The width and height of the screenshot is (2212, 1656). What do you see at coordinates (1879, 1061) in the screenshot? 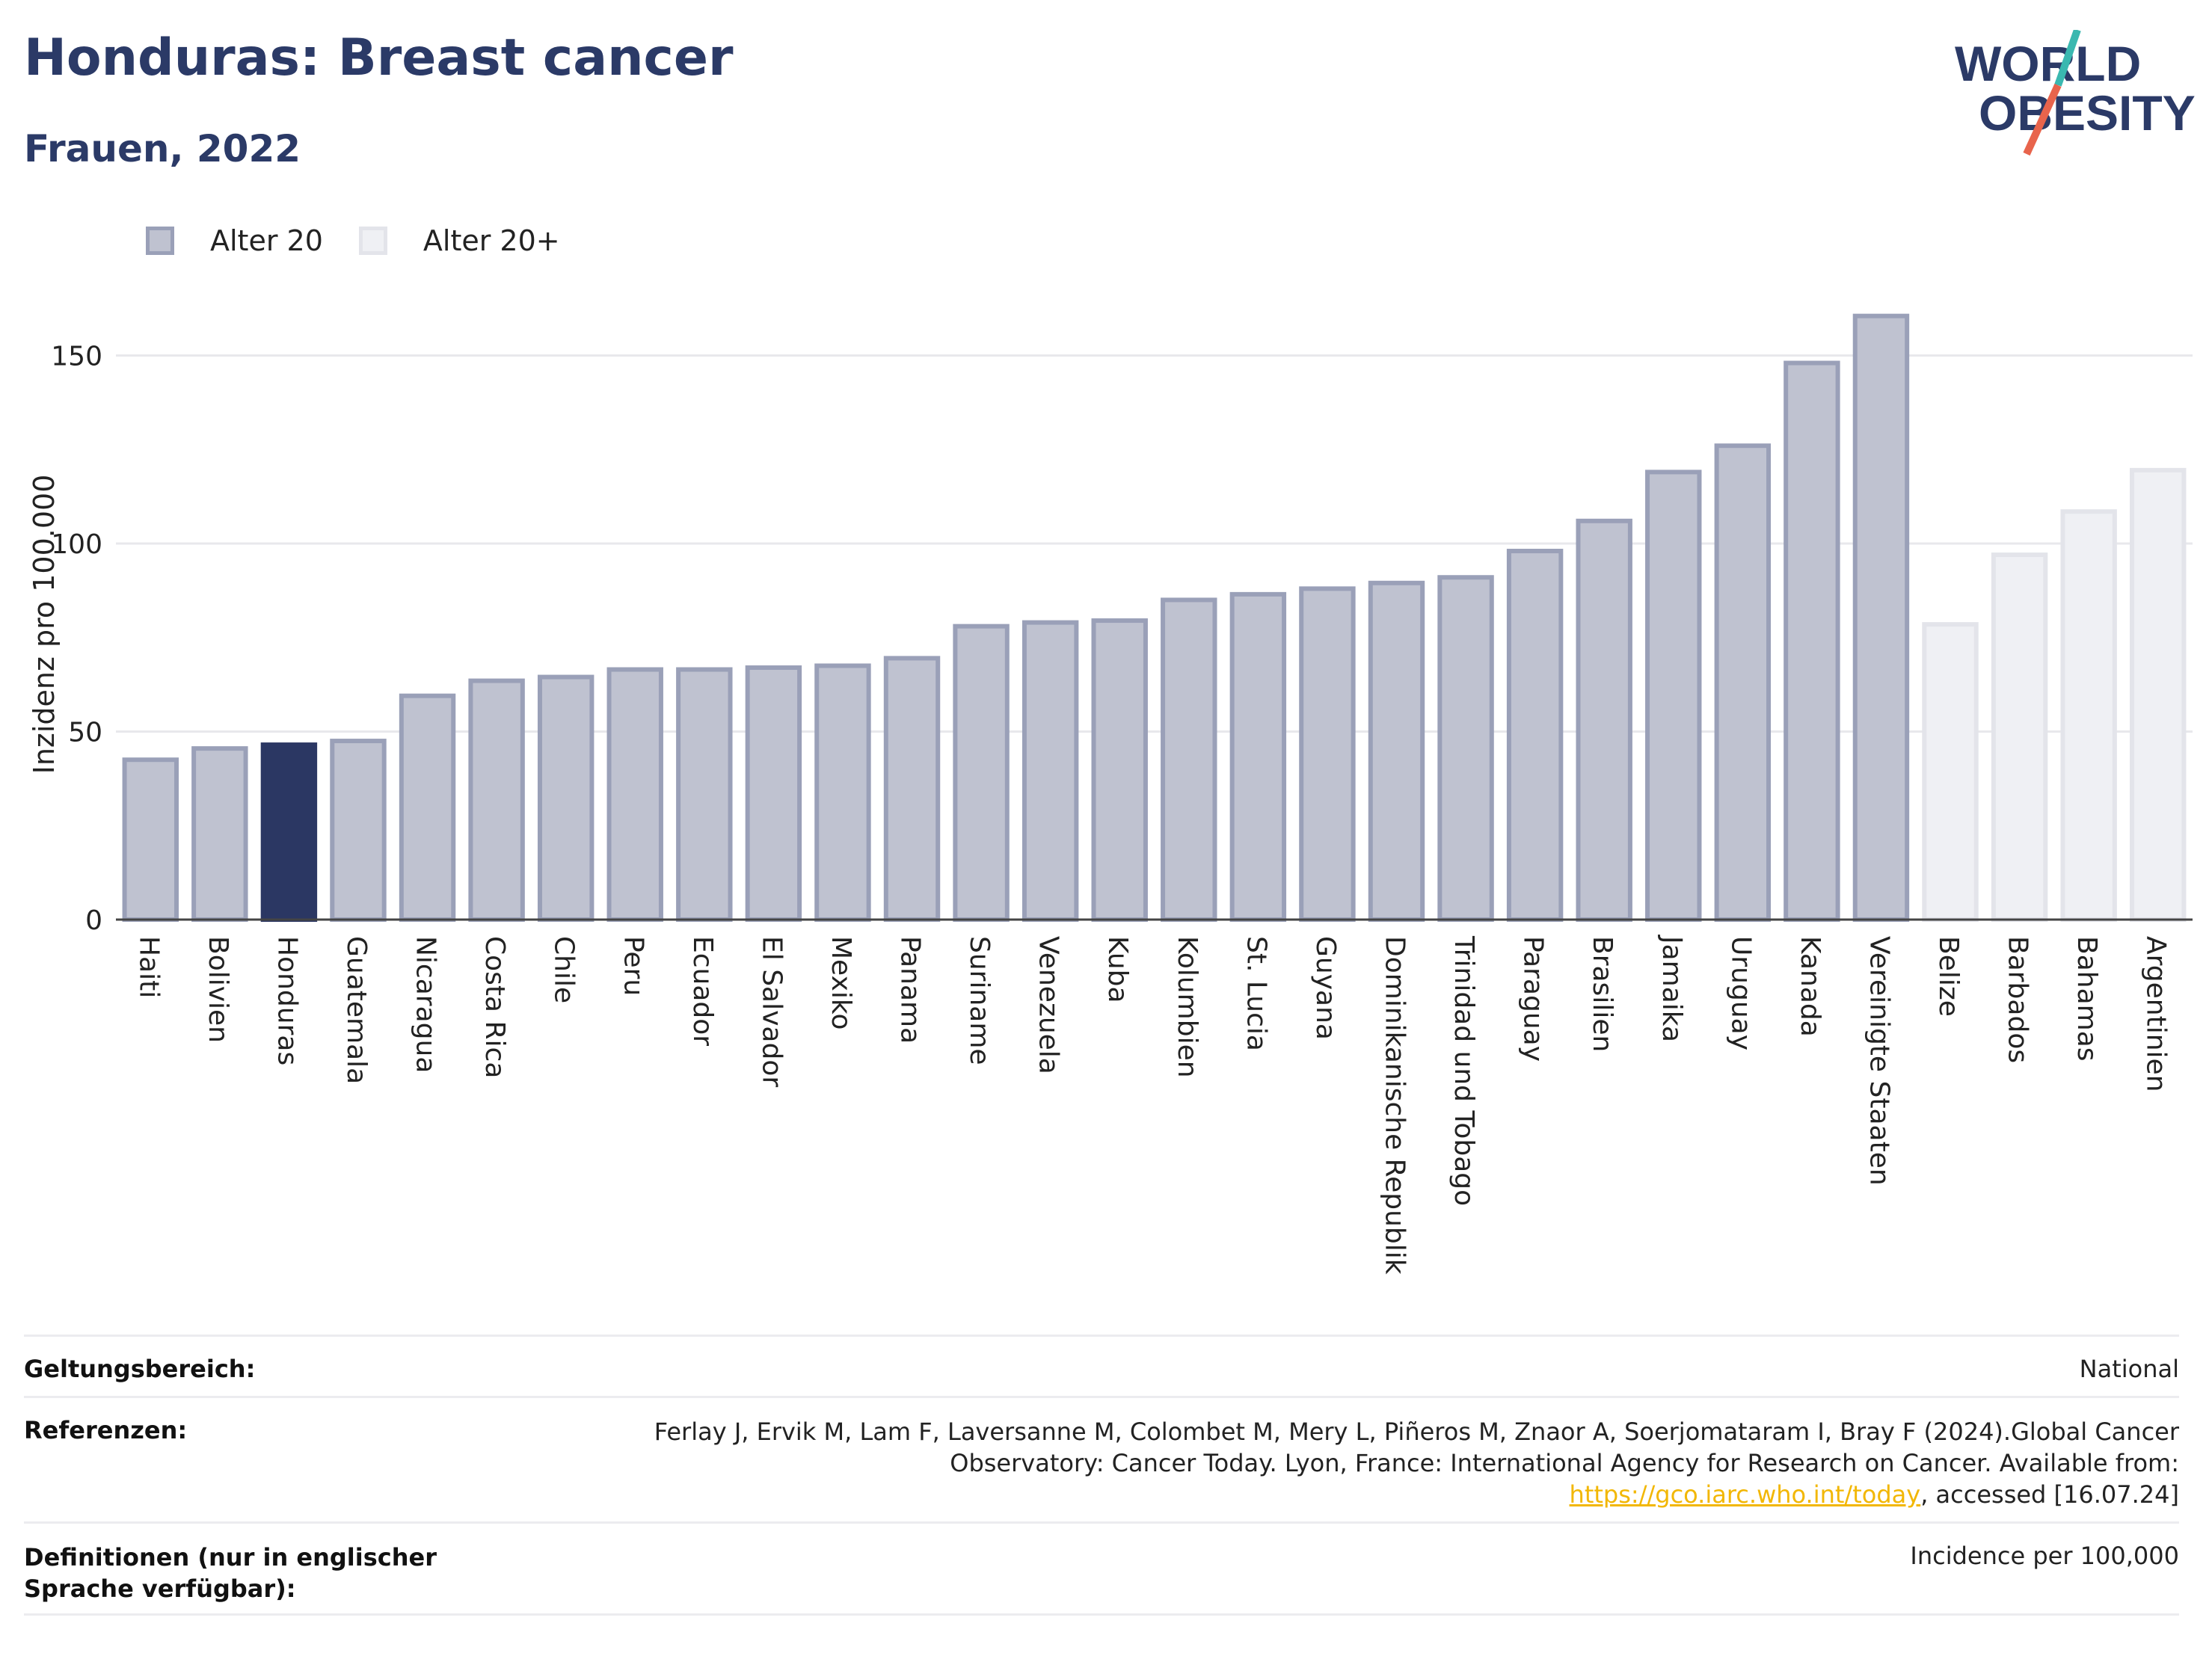
I see `x-tick-label: Vereinigte Staaten` at bounding box center [1879, 1061].